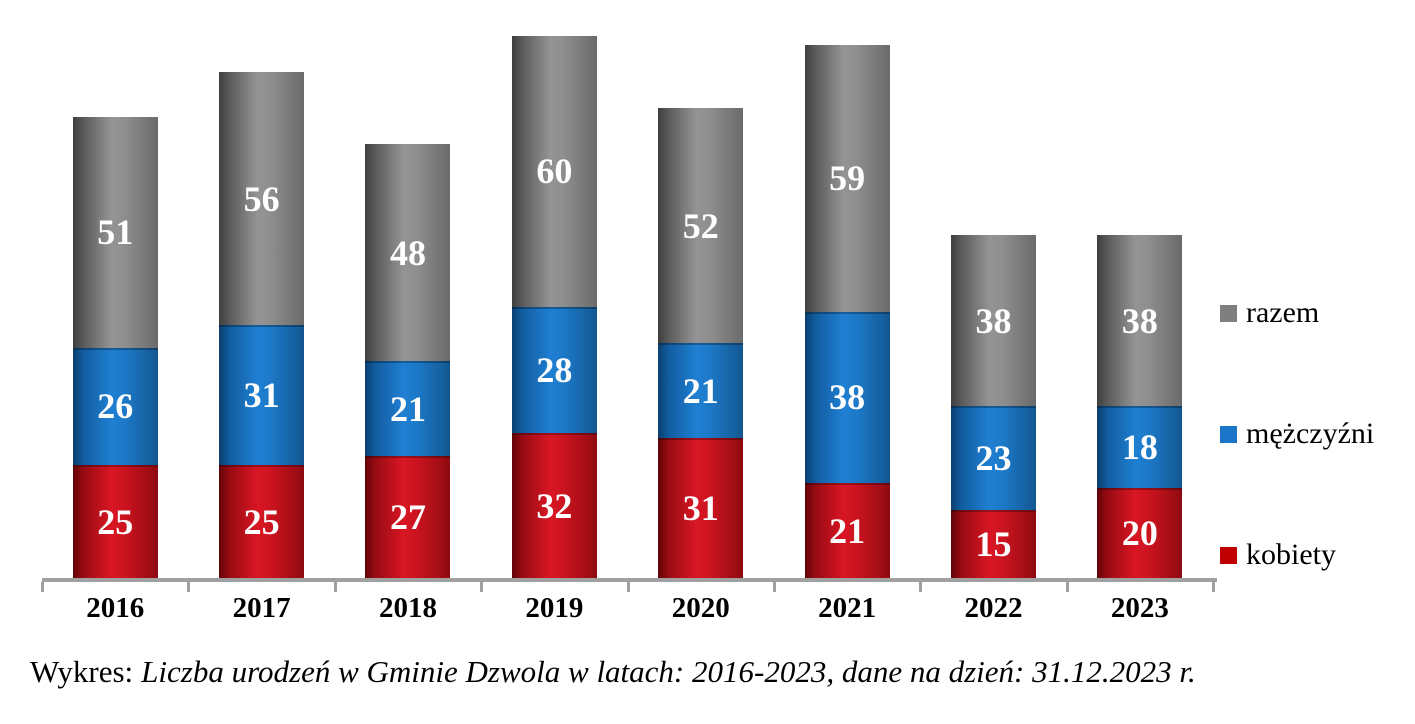  I want to click on x-label-2018: 2018, so click(407, 608).